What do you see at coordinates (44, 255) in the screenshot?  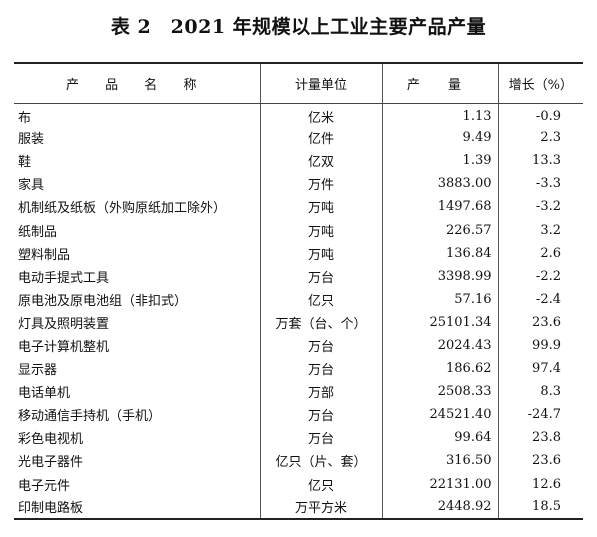 I see `product-name-cell: 塑料制品` at bounding box center [44, 255].